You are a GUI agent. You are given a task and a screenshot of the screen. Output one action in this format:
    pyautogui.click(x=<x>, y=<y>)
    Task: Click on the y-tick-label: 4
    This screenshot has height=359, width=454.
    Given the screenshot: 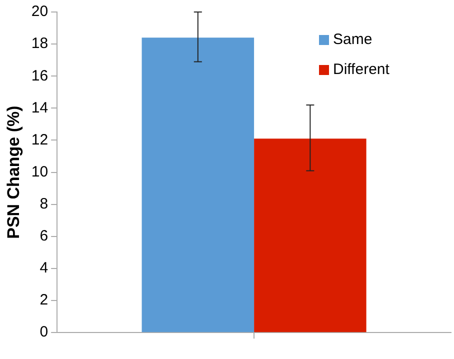 What is the action you would take?
    pyautogui.click(x=44, y=268)
    